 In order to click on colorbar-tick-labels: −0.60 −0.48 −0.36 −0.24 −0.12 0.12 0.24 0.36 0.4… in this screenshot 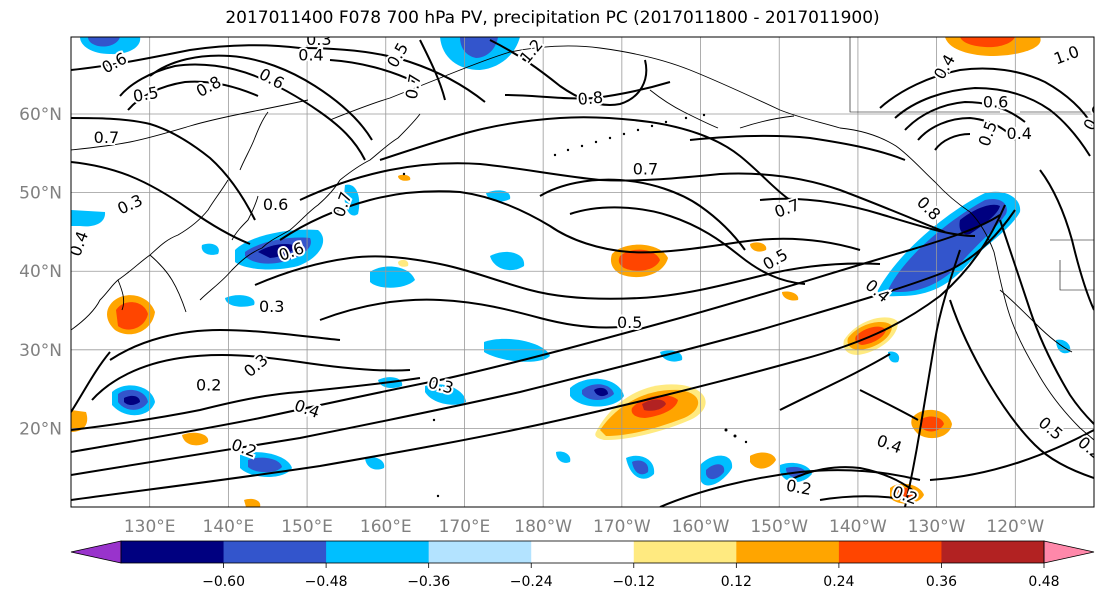, I will do `click(631, 576)`.